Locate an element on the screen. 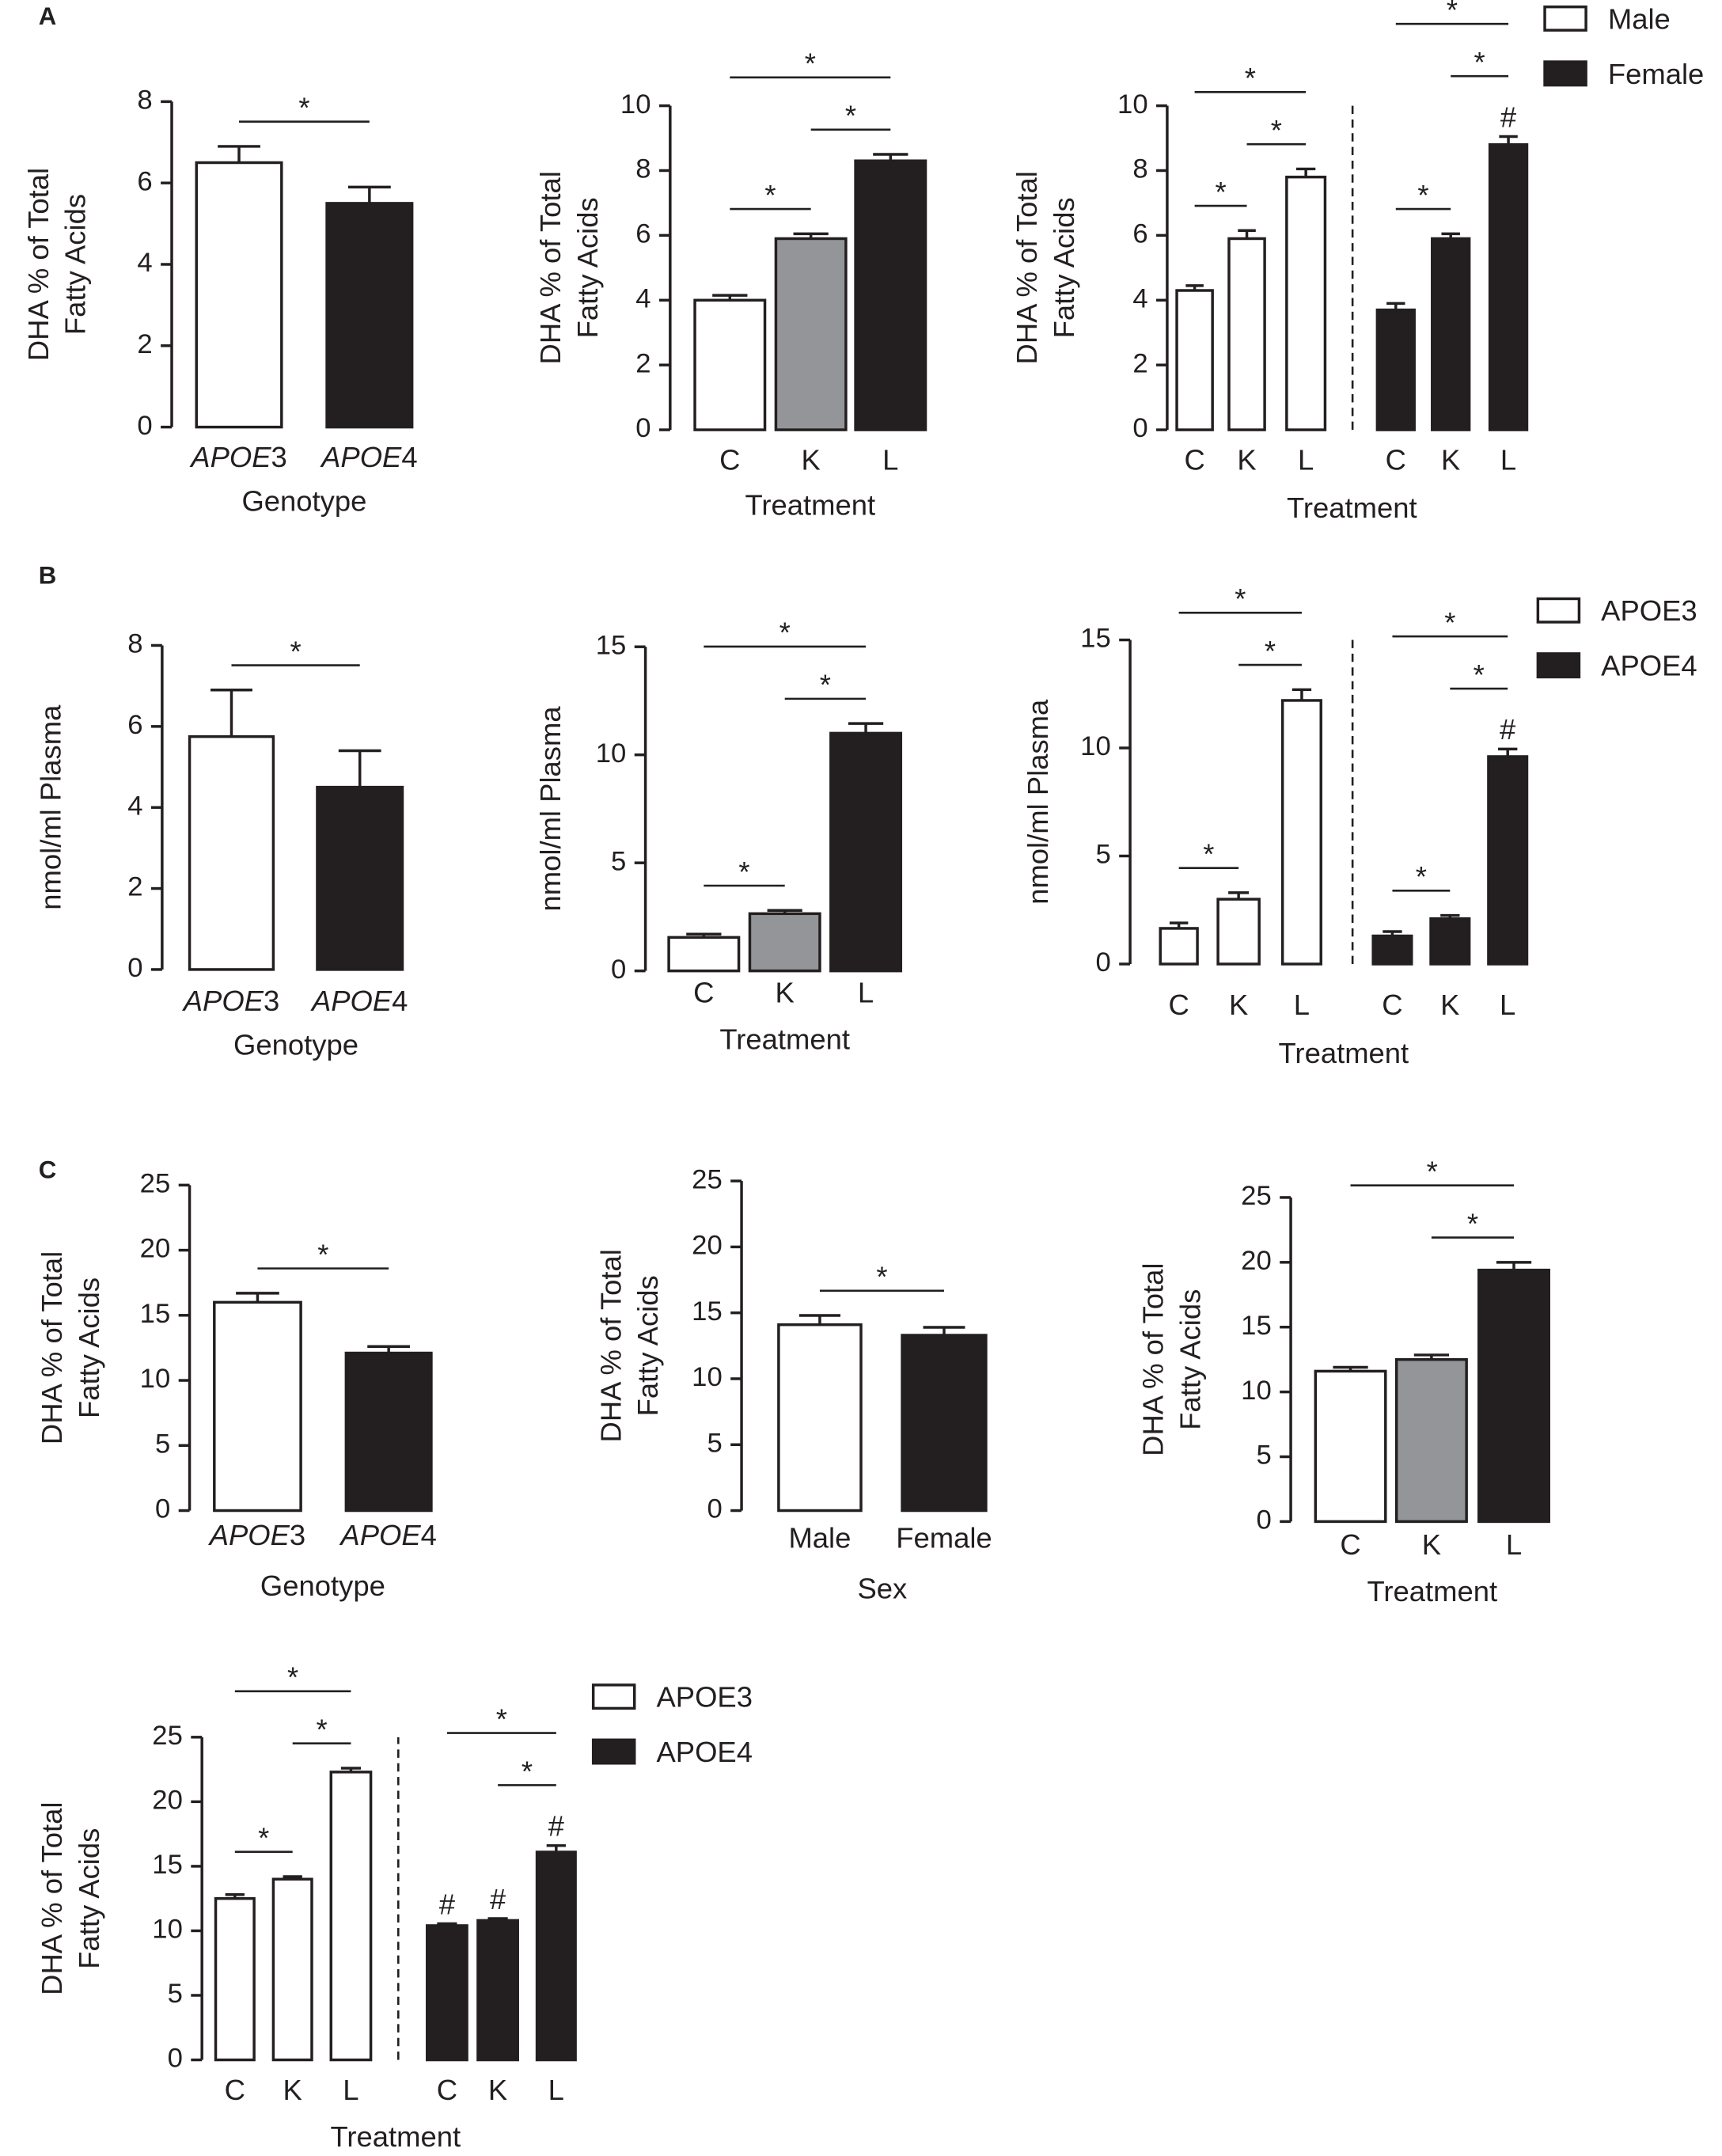  y-tick-label: 8 is located at coordinates (144, 100).